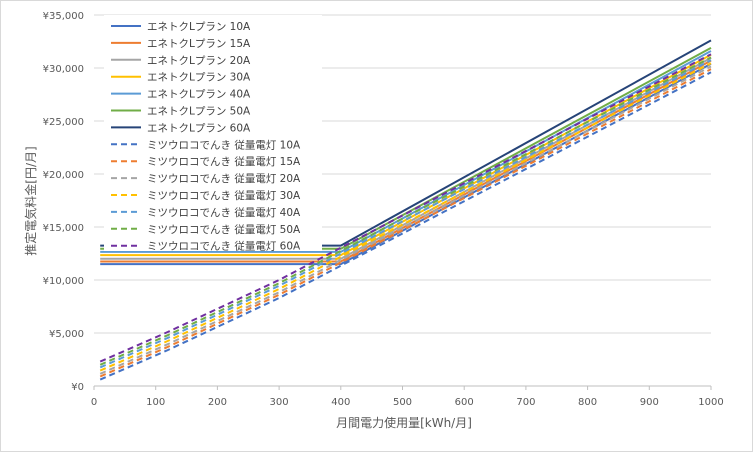 The image size is (753, 455). Describe the element at coordinates (63, 228) in the screenshot. I see `y-tick-label: ¥15,000` at that location.